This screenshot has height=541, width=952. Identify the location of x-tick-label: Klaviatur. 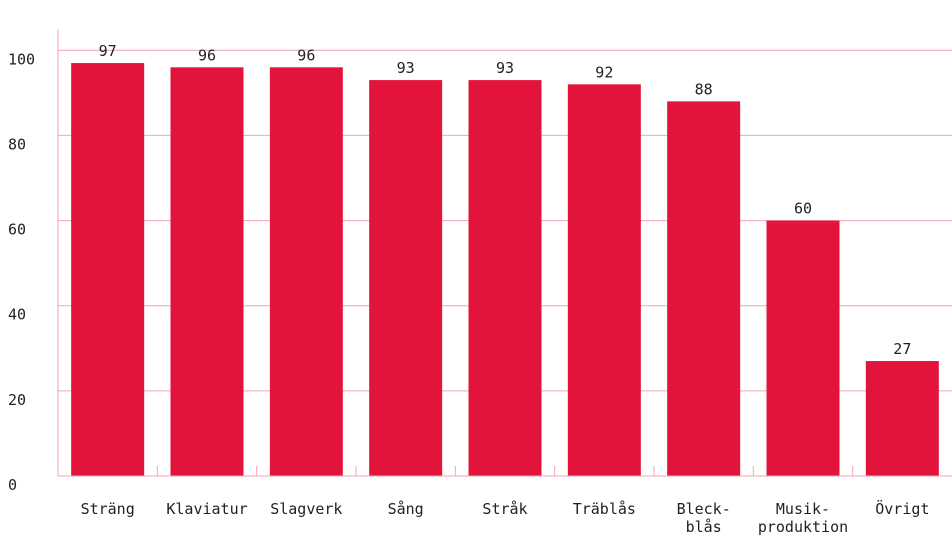
(206, 509).